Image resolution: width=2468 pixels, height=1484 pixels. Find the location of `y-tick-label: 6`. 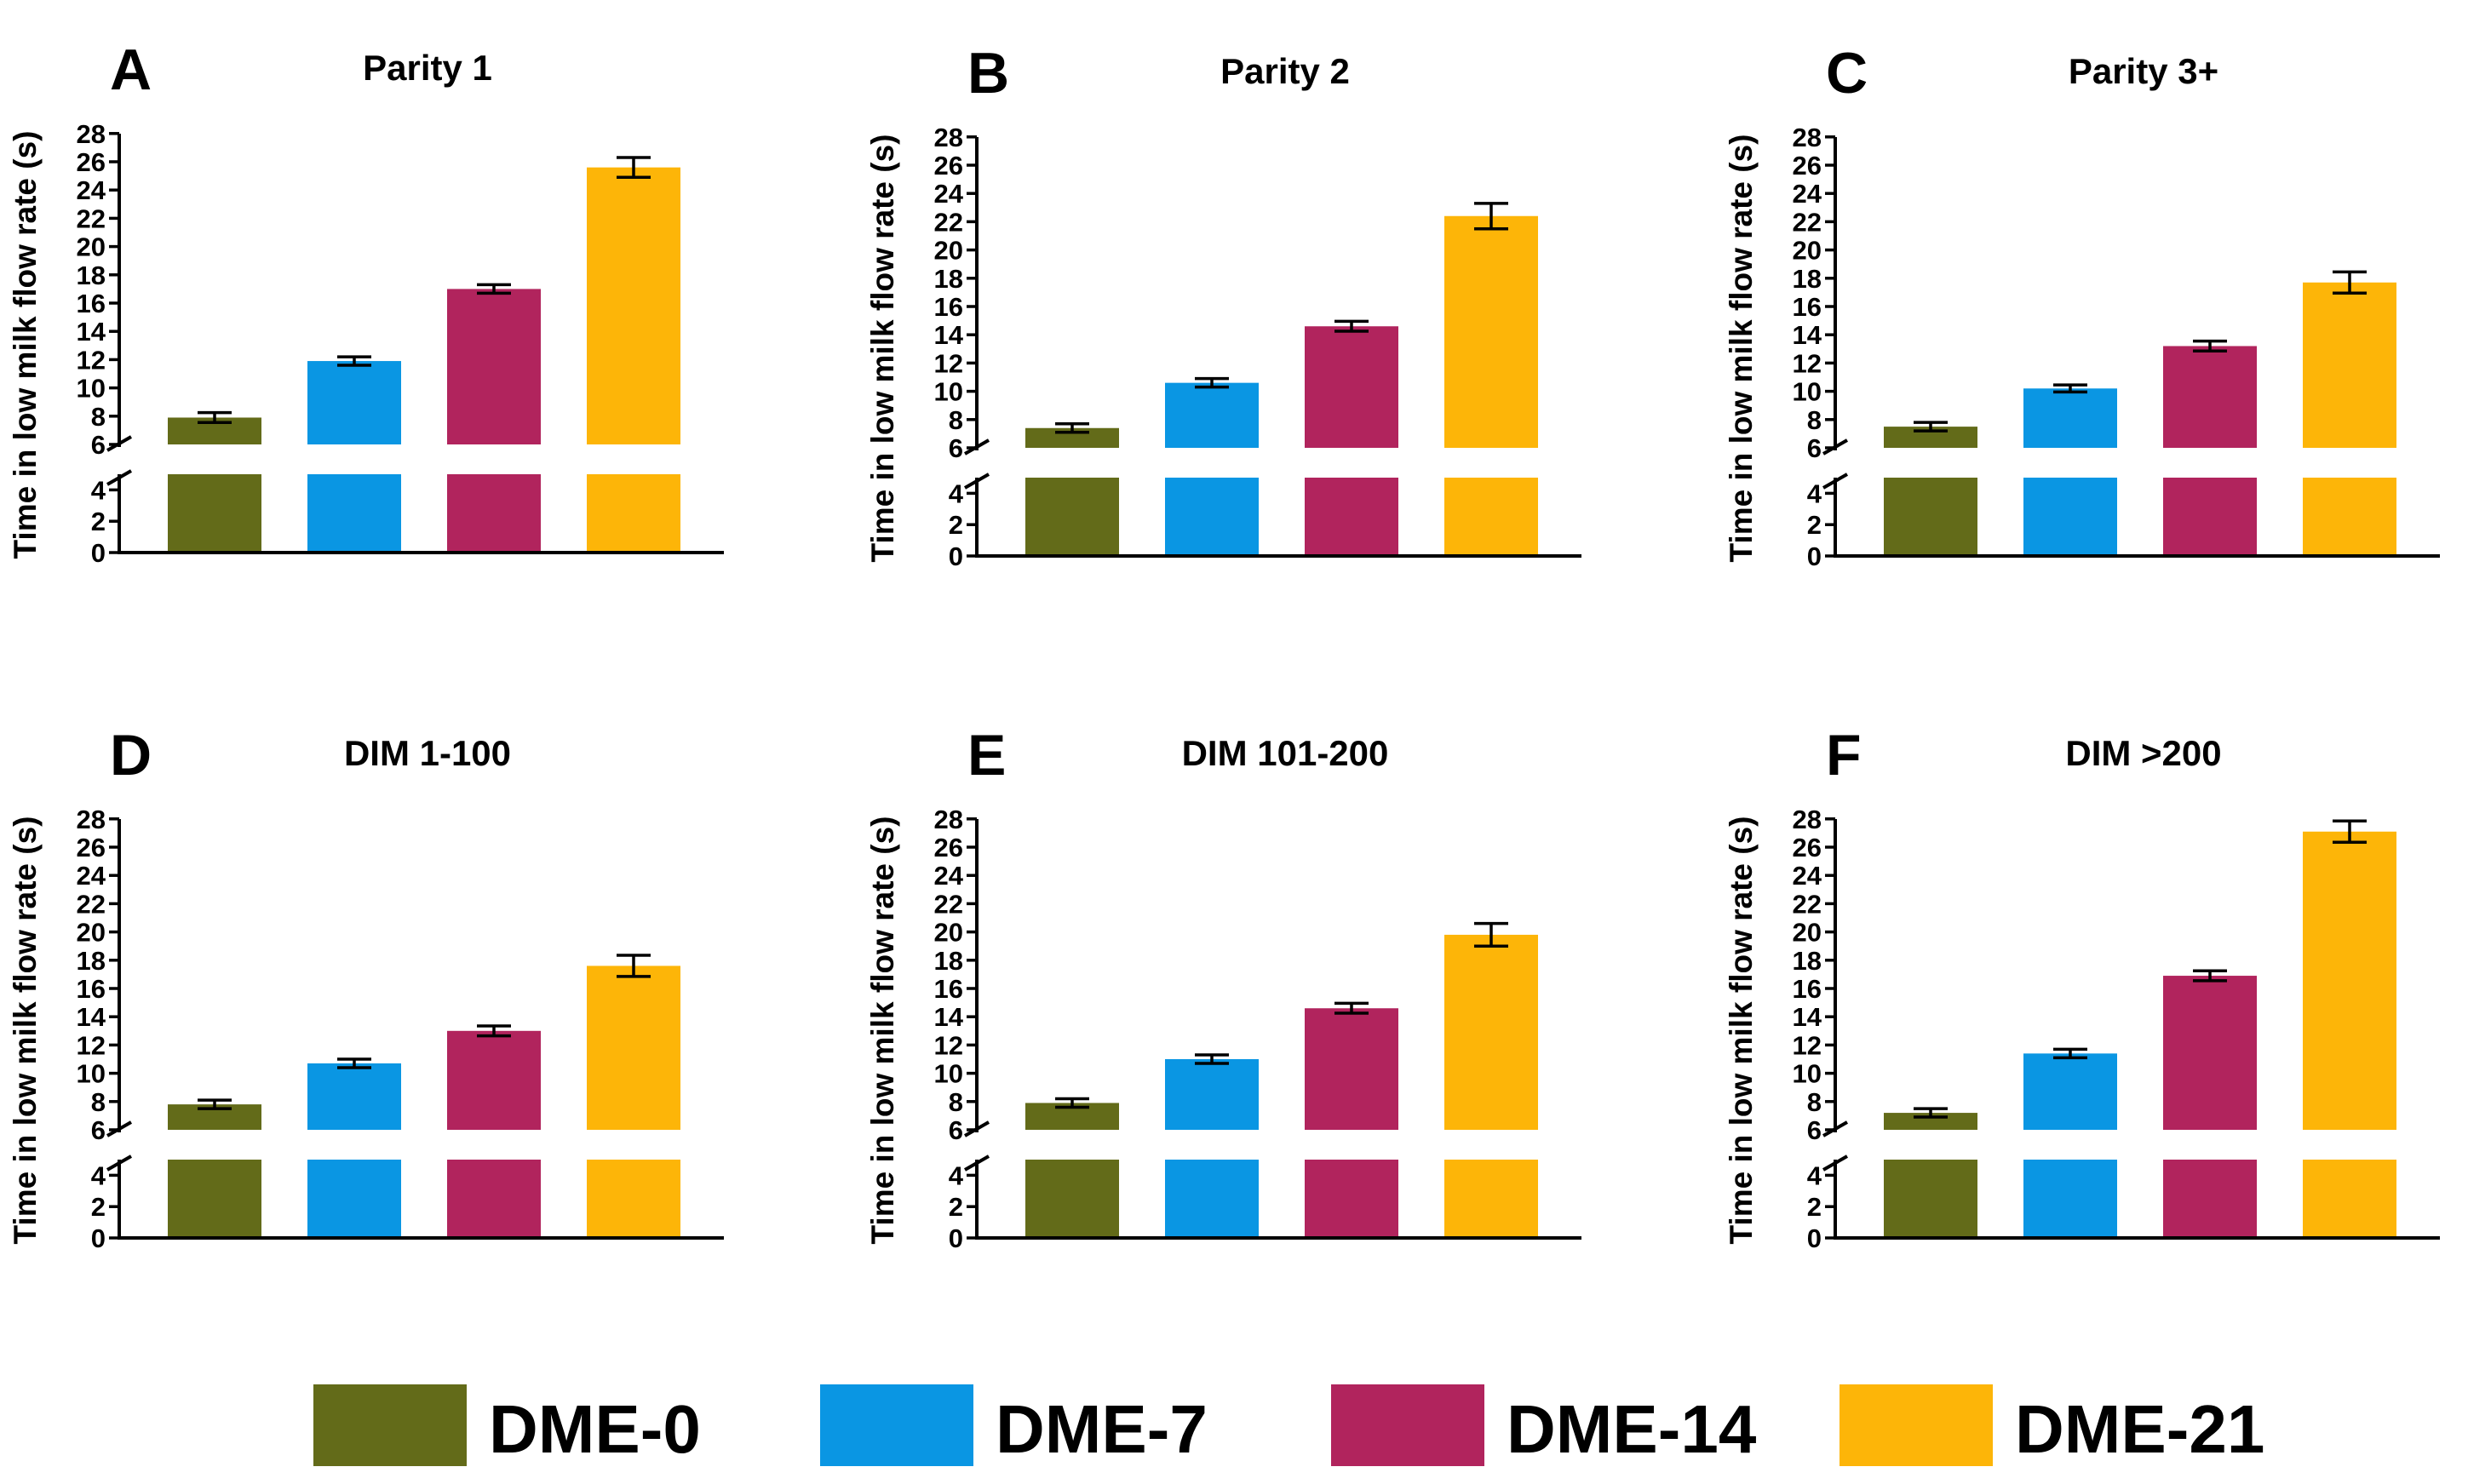

y-tick-label: 6 is located at coordinates (1815, 448).